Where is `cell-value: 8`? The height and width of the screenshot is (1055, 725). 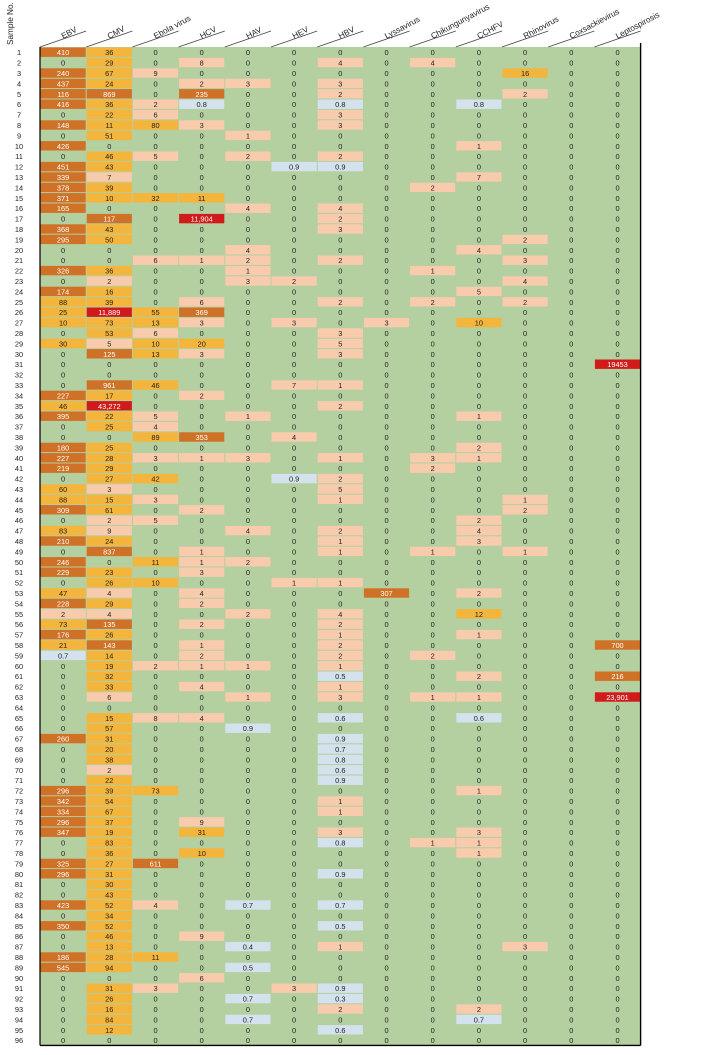
cell-value: 8 is located at coordinates (155, 718).